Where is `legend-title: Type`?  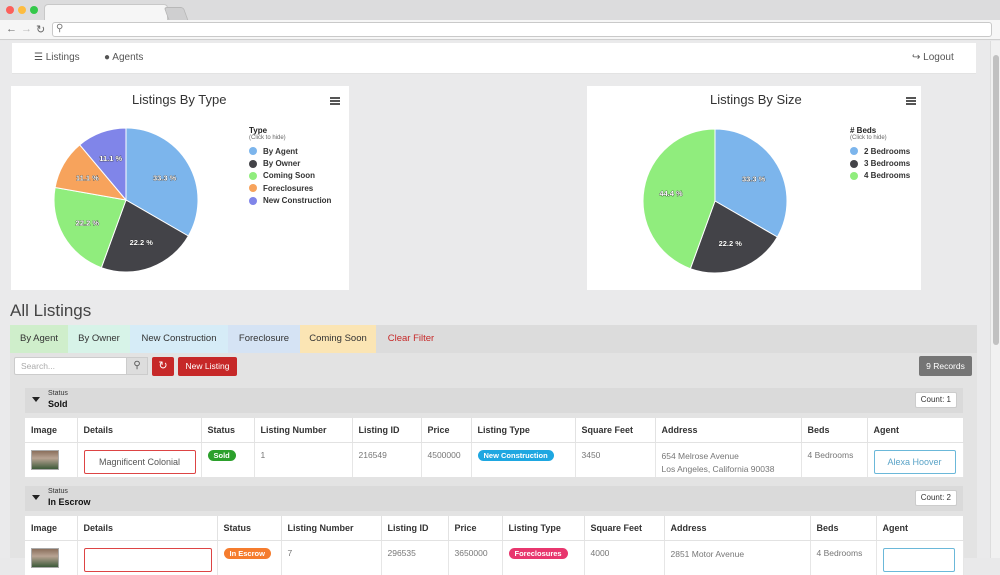 legend-title: Type is located at coordinates (258, 130).